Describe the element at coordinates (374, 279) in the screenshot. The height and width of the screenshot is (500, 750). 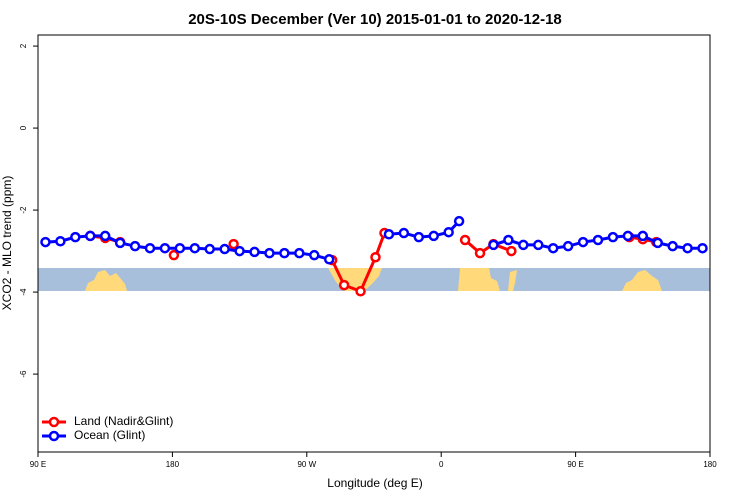
I see `map-strip` at that location.